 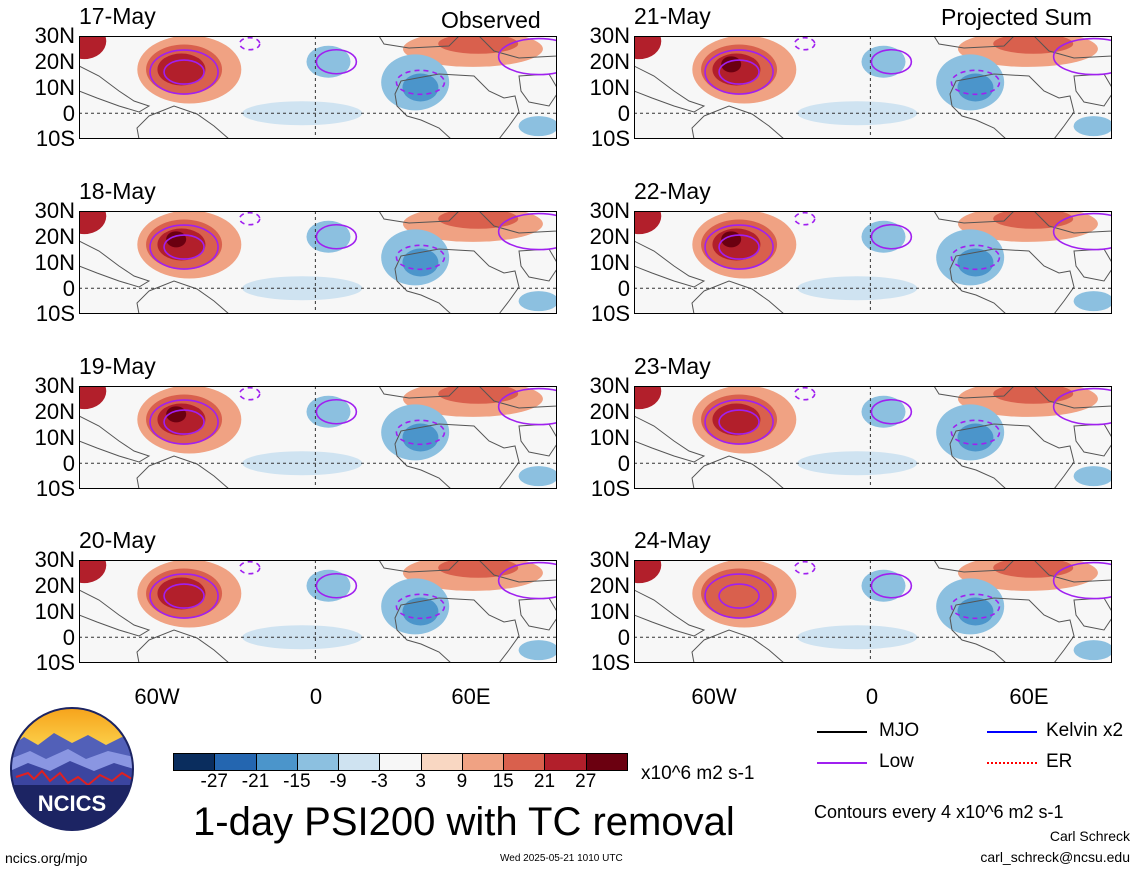 What do you see at coordinates (1055, 857) in the screenshot?
I see `author-email: carl_schreck@ncsu.edu` at bounding box center [1055, 857].